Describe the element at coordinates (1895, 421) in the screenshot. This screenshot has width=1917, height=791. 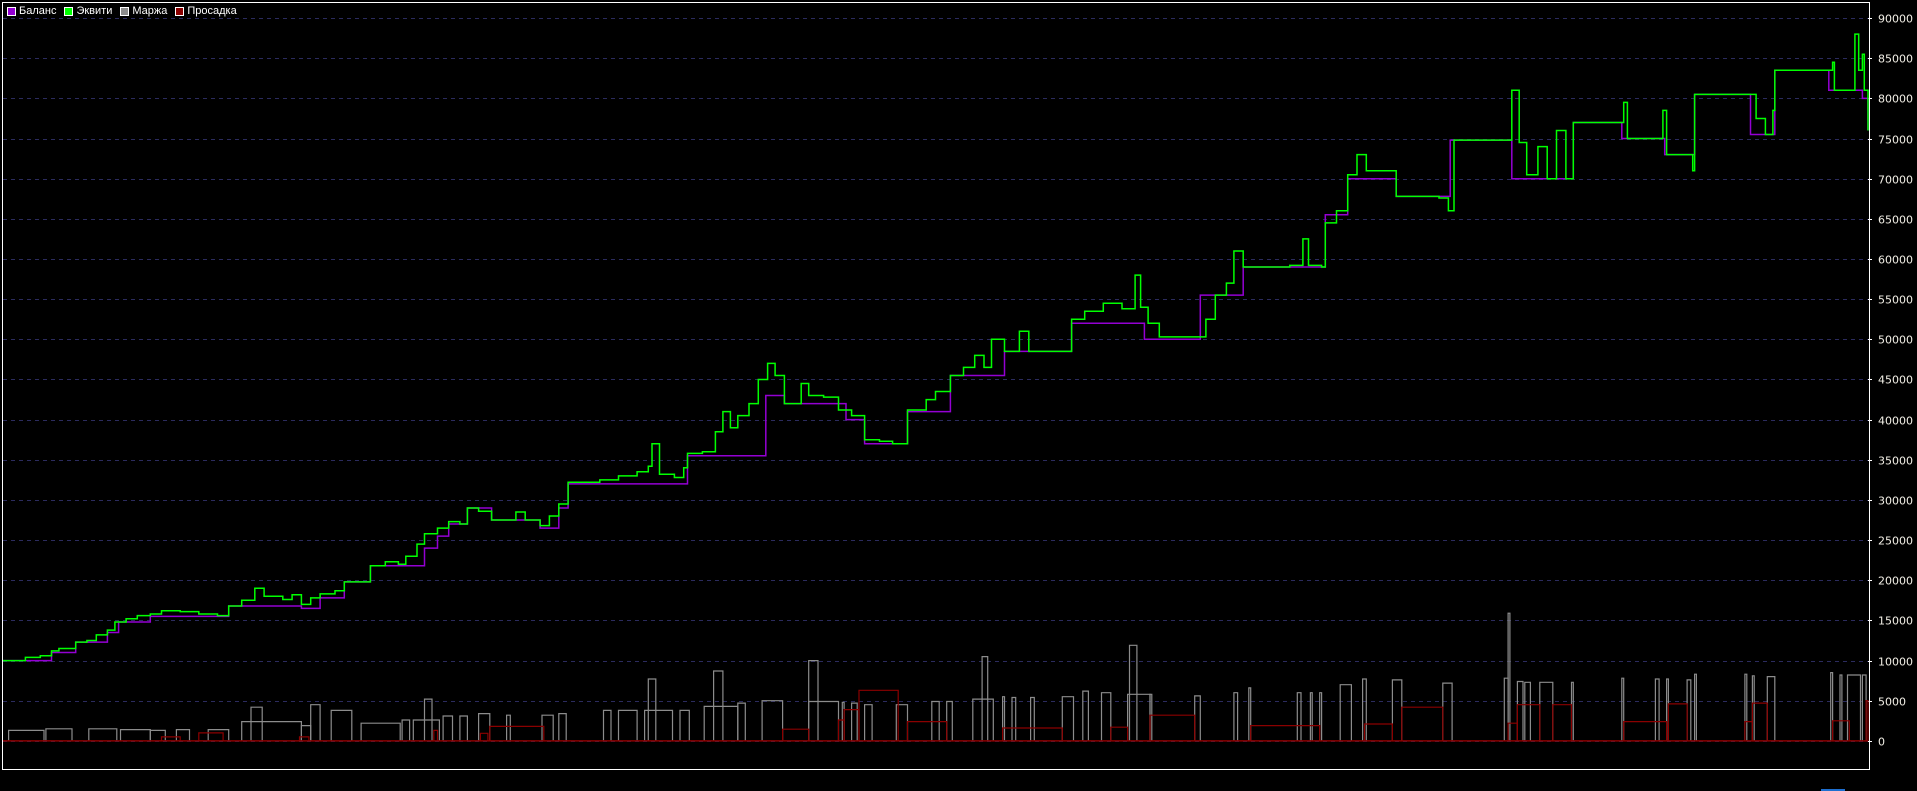
I see `y-tick-label: 40000` at that location.